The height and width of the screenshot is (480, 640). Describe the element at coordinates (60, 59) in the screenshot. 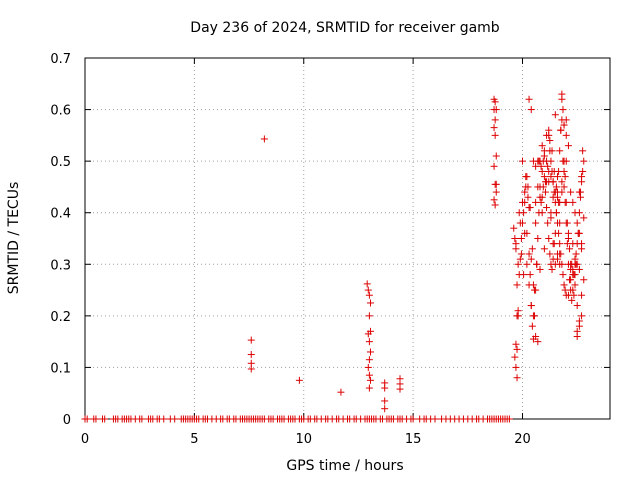

I see `y-tick-label: 0.7` at that location.